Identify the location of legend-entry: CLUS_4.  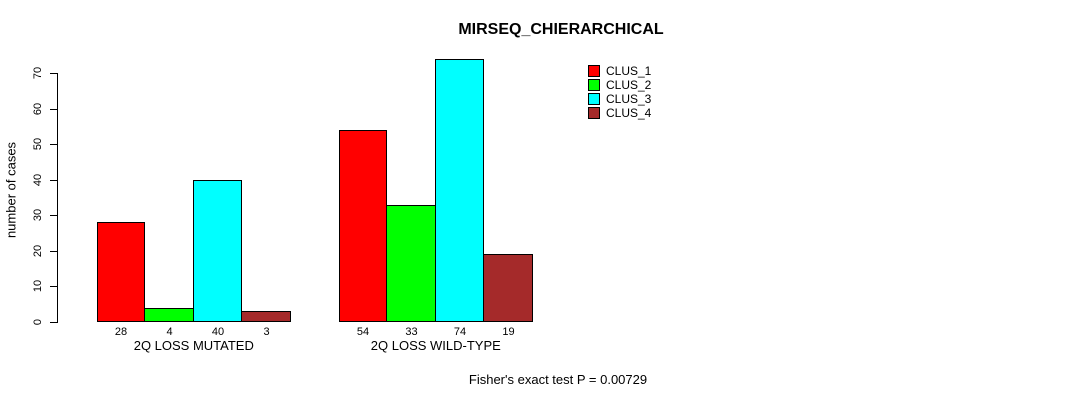
(619, 113).